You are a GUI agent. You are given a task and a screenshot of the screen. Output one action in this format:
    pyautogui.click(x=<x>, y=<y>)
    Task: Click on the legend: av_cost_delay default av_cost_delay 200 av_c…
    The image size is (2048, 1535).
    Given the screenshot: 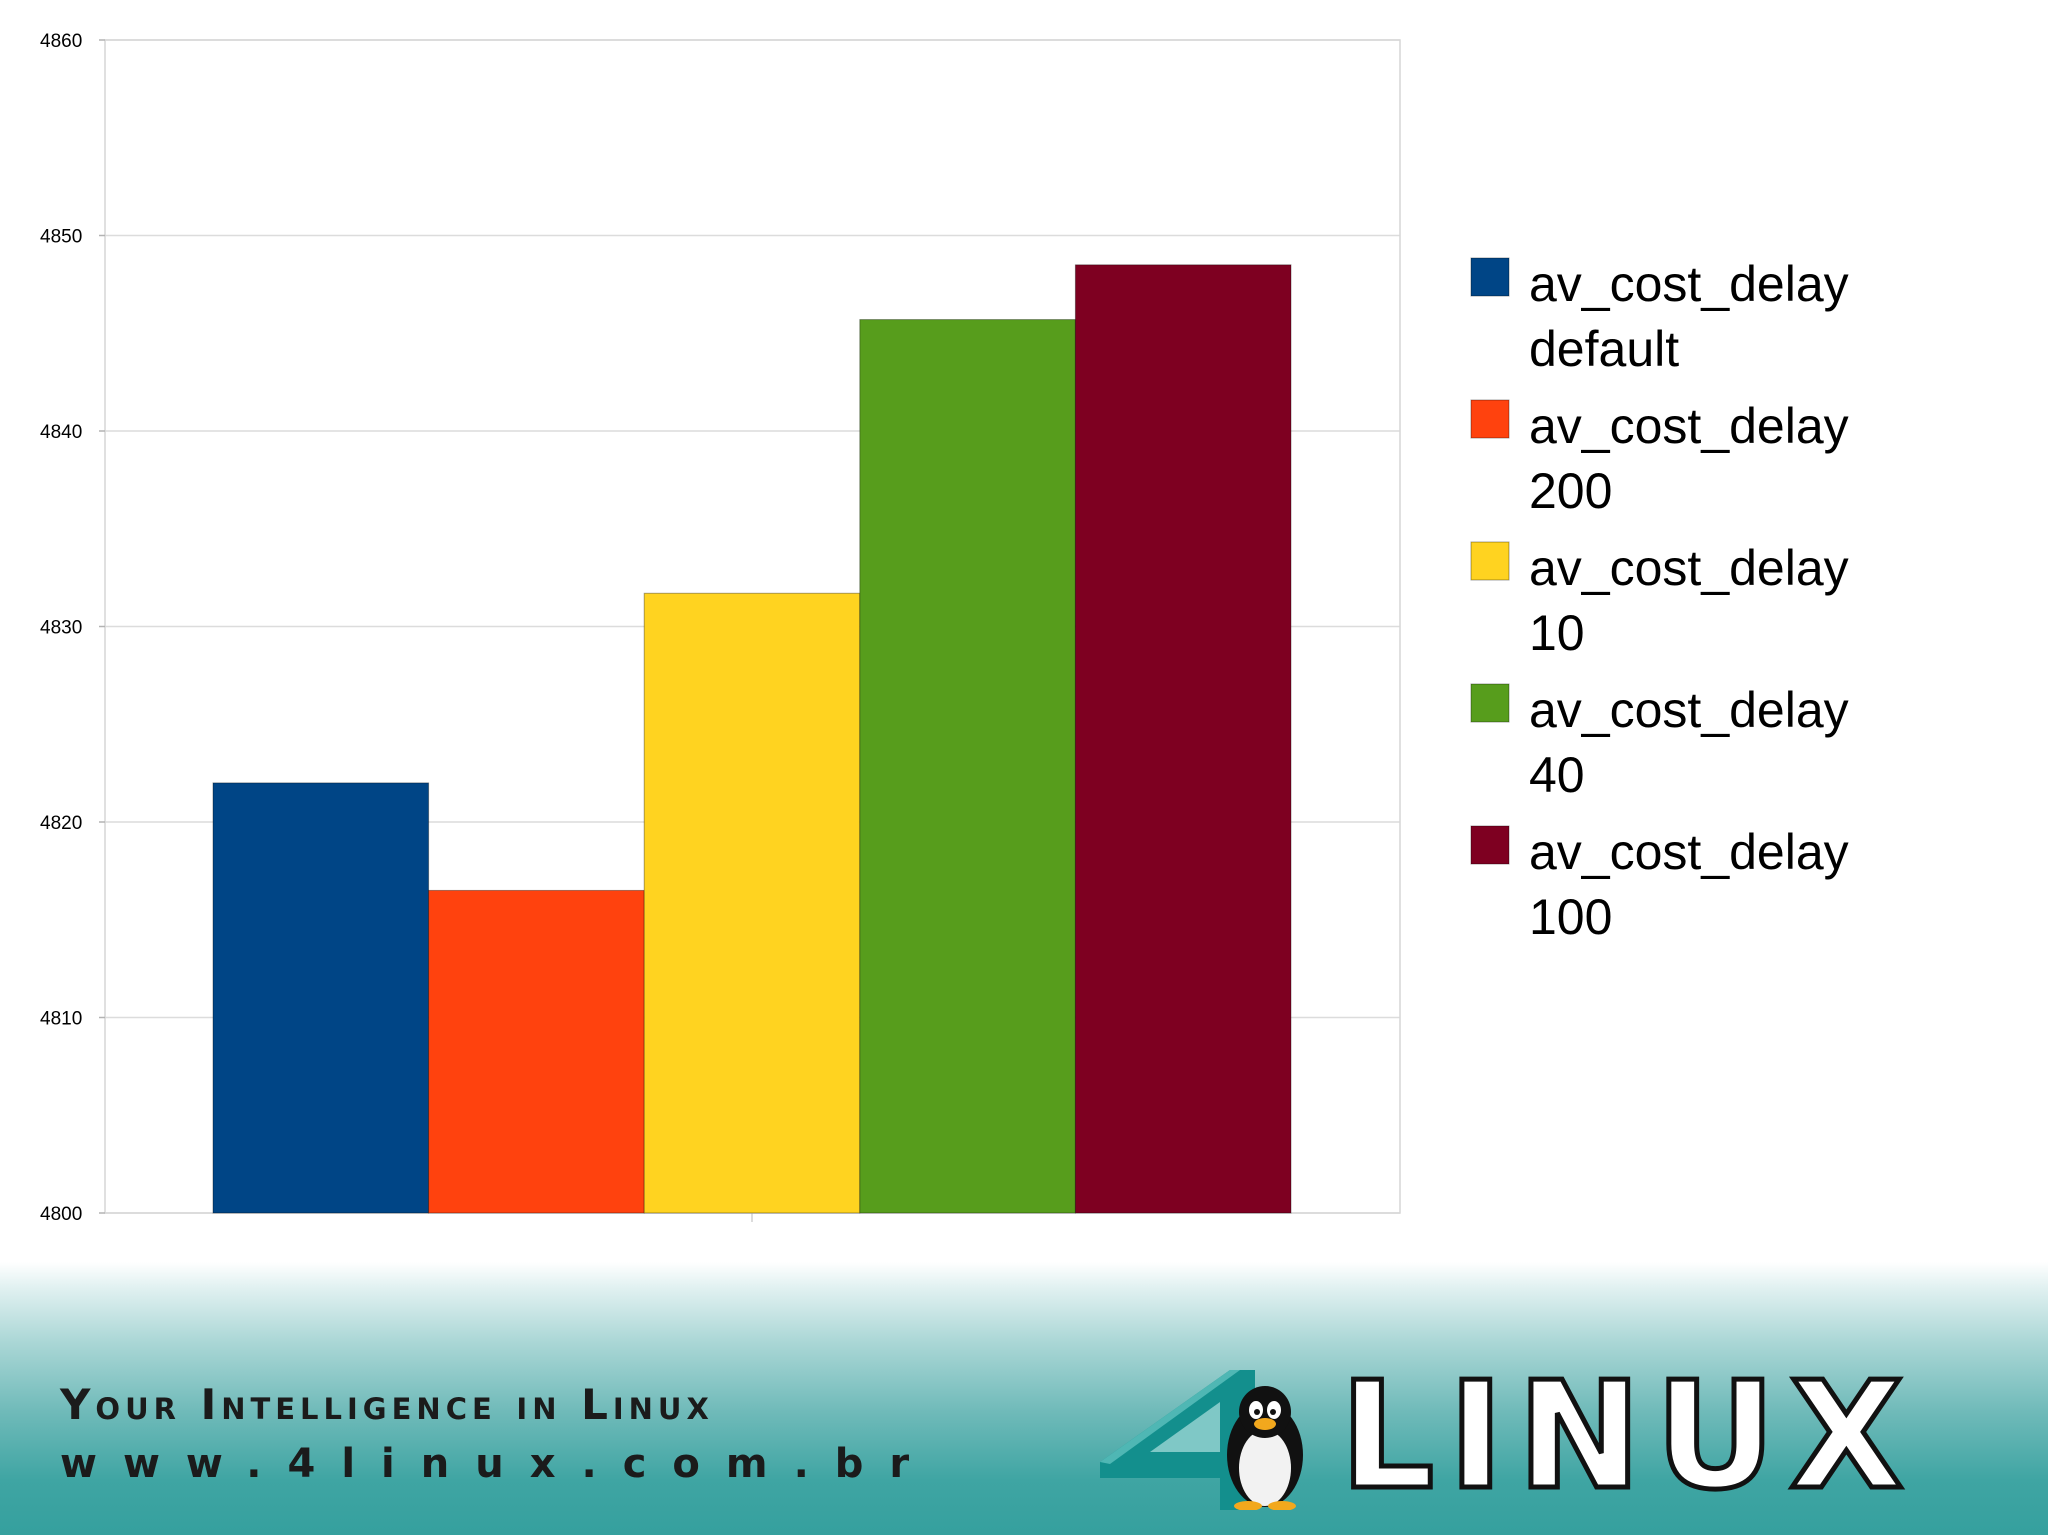 What is the action you would take?
    pyautogui.click(x=1659, y=600)
    